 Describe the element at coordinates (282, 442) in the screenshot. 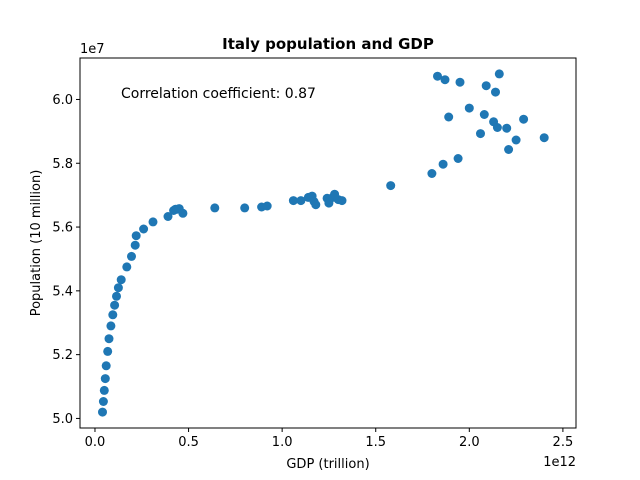

I see `x-tick-label: 1.0` at that location.